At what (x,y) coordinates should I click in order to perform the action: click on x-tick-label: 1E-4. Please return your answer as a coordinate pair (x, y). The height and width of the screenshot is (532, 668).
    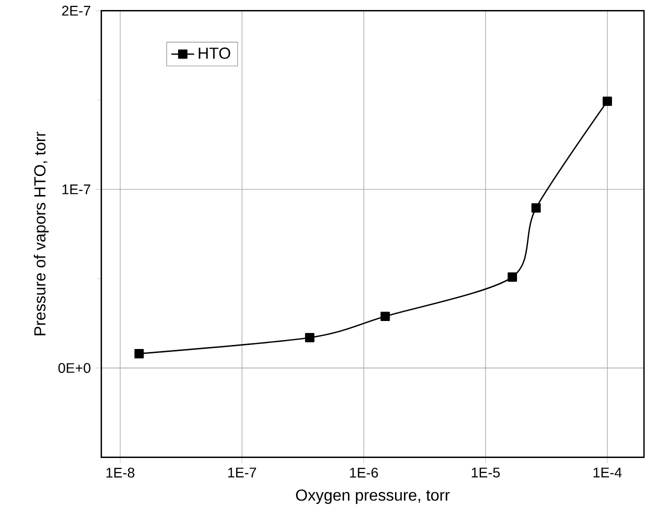
    Looking at the image, I should click on (608, 473).